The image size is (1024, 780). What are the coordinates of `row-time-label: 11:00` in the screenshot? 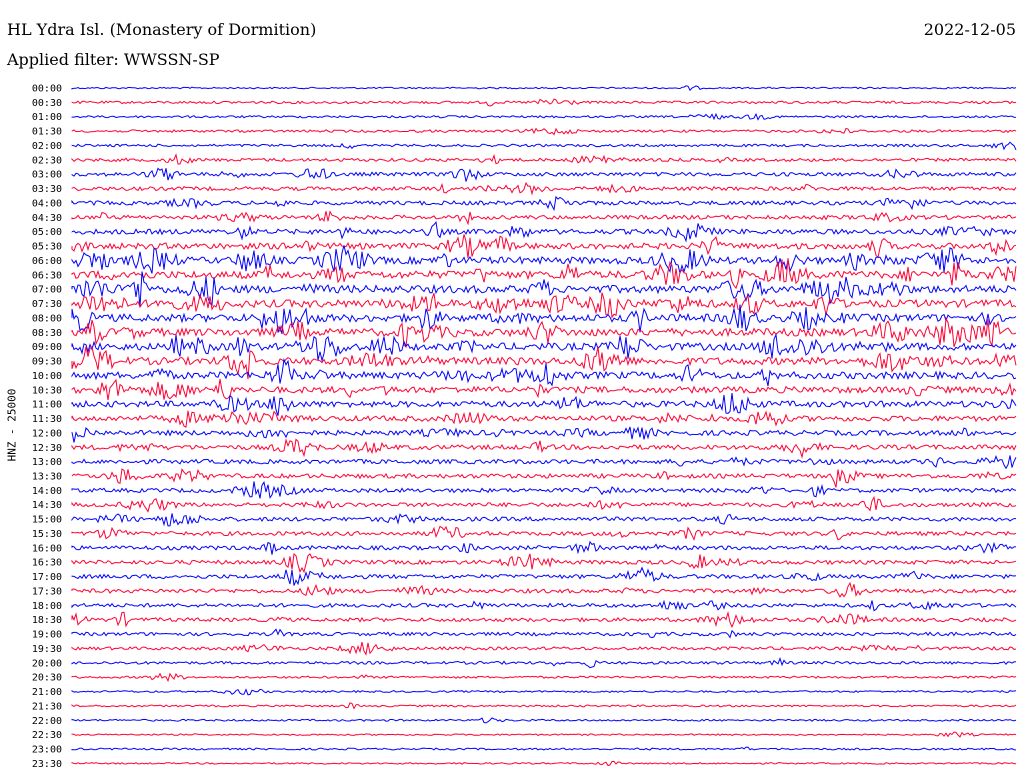 It's located at (47, 405).